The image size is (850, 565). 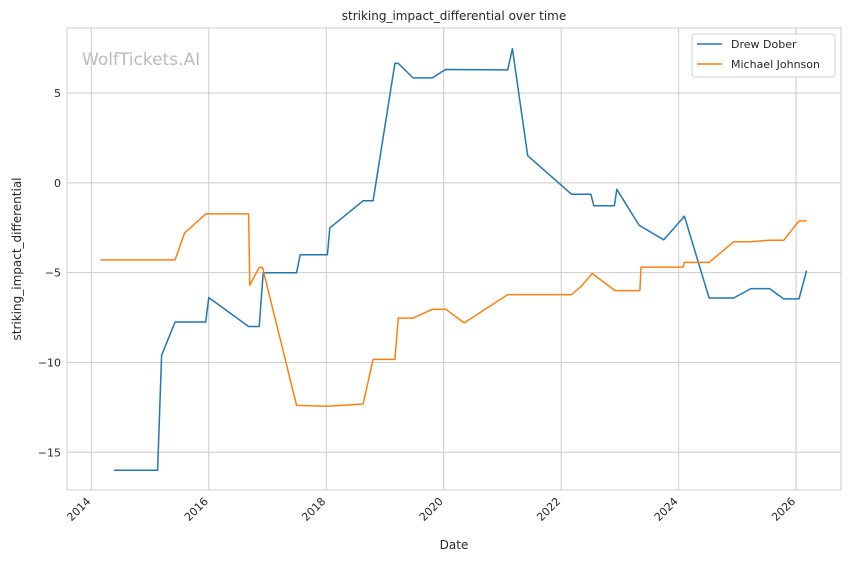 What do you see at coordinates (49, 452) in the screenshot?
I see `y-tick-label: −15` at bounding box center [49, 452].